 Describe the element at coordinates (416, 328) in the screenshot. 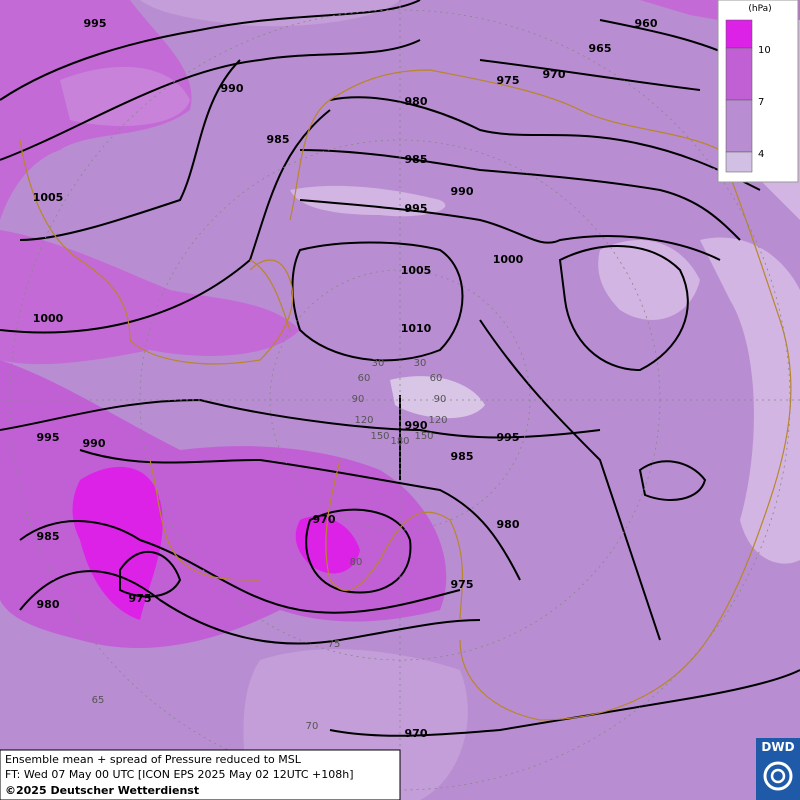

I see `isobar-label: 1010` at that location.